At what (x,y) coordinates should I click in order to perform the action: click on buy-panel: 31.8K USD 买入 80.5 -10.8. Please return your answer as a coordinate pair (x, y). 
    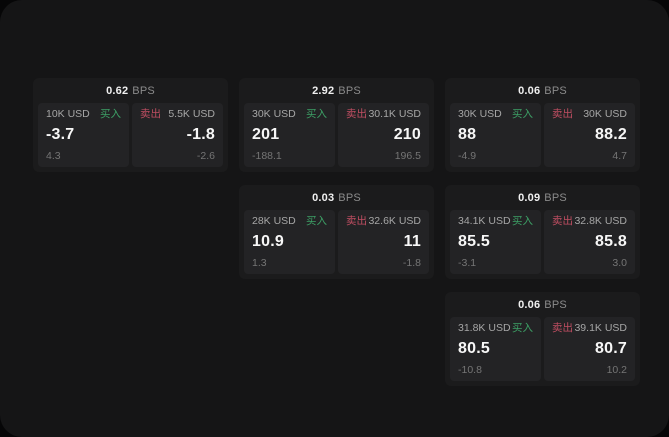
    Looking at the image, I should click on (495, 349).